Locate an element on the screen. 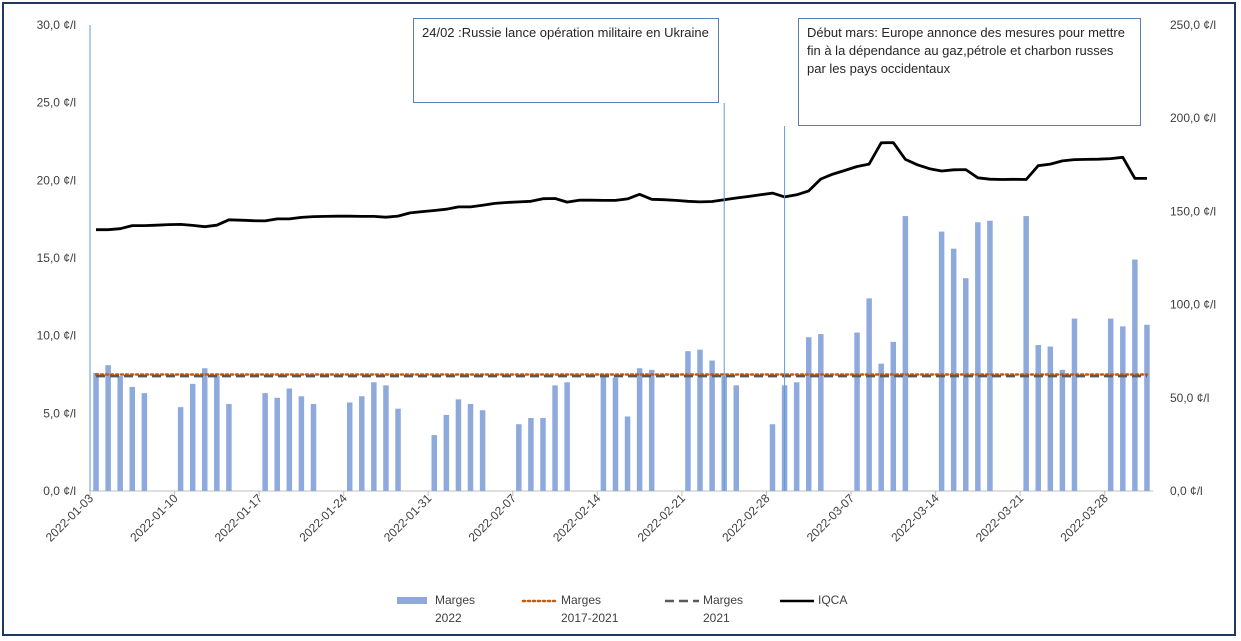 The width and height of the screenshot is (1241, 641). y-left-tick-label: 5,0 ¢/l is located at coordinates (59, 413).